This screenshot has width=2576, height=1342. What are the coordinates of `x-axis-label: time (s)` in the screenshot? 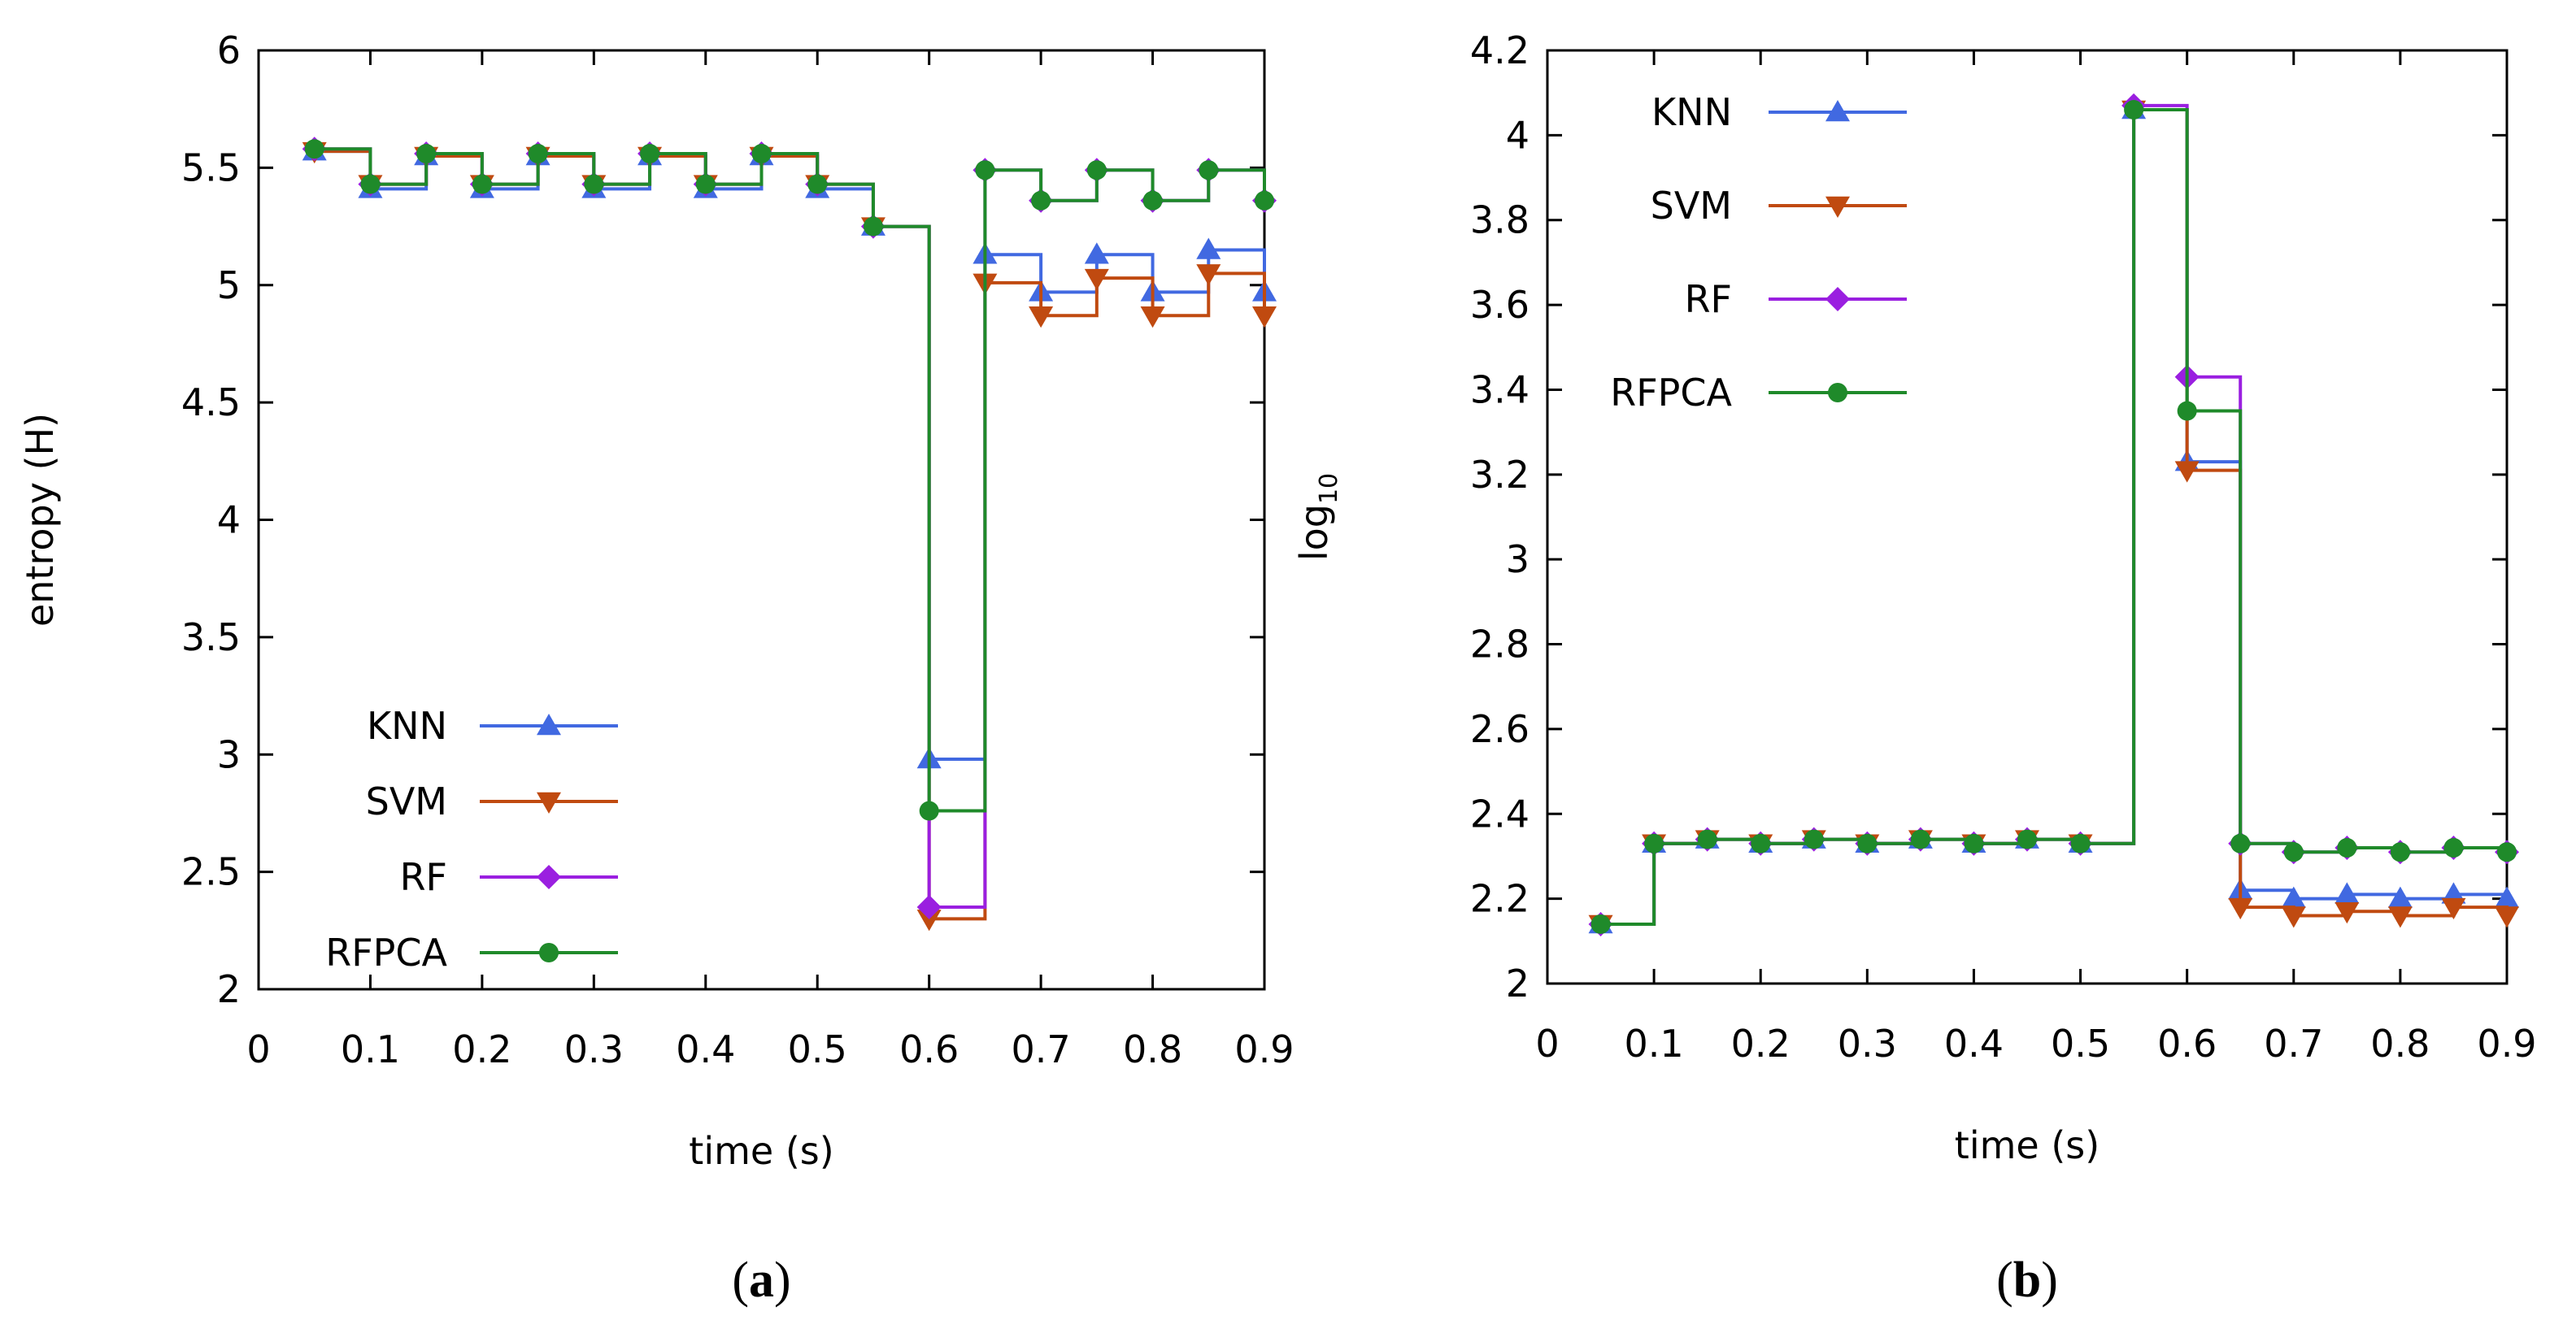 It's located at (2028, 1145).